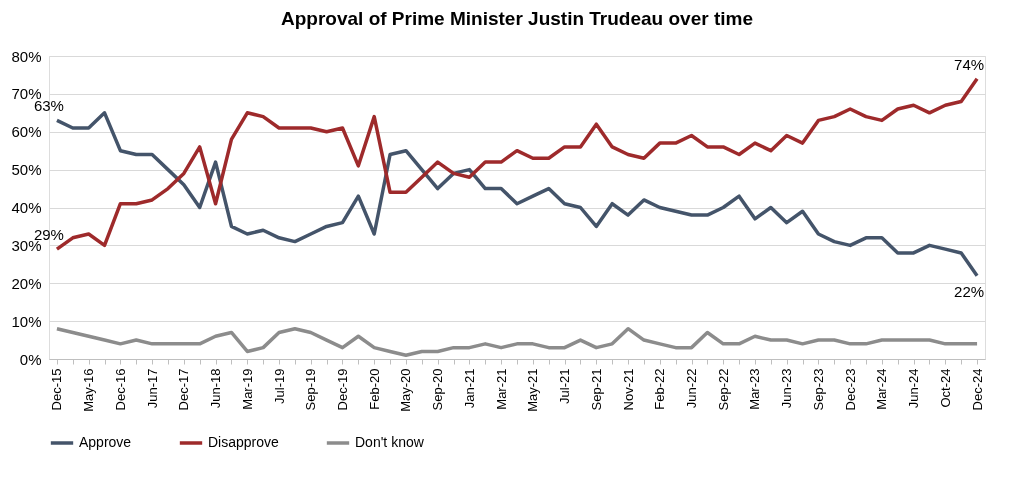 This screenshot has width=1024, height=479. Describe the element at coordinates (628, 389) in the screenshot. I see `x-tick-label: Nov-21` at that location.